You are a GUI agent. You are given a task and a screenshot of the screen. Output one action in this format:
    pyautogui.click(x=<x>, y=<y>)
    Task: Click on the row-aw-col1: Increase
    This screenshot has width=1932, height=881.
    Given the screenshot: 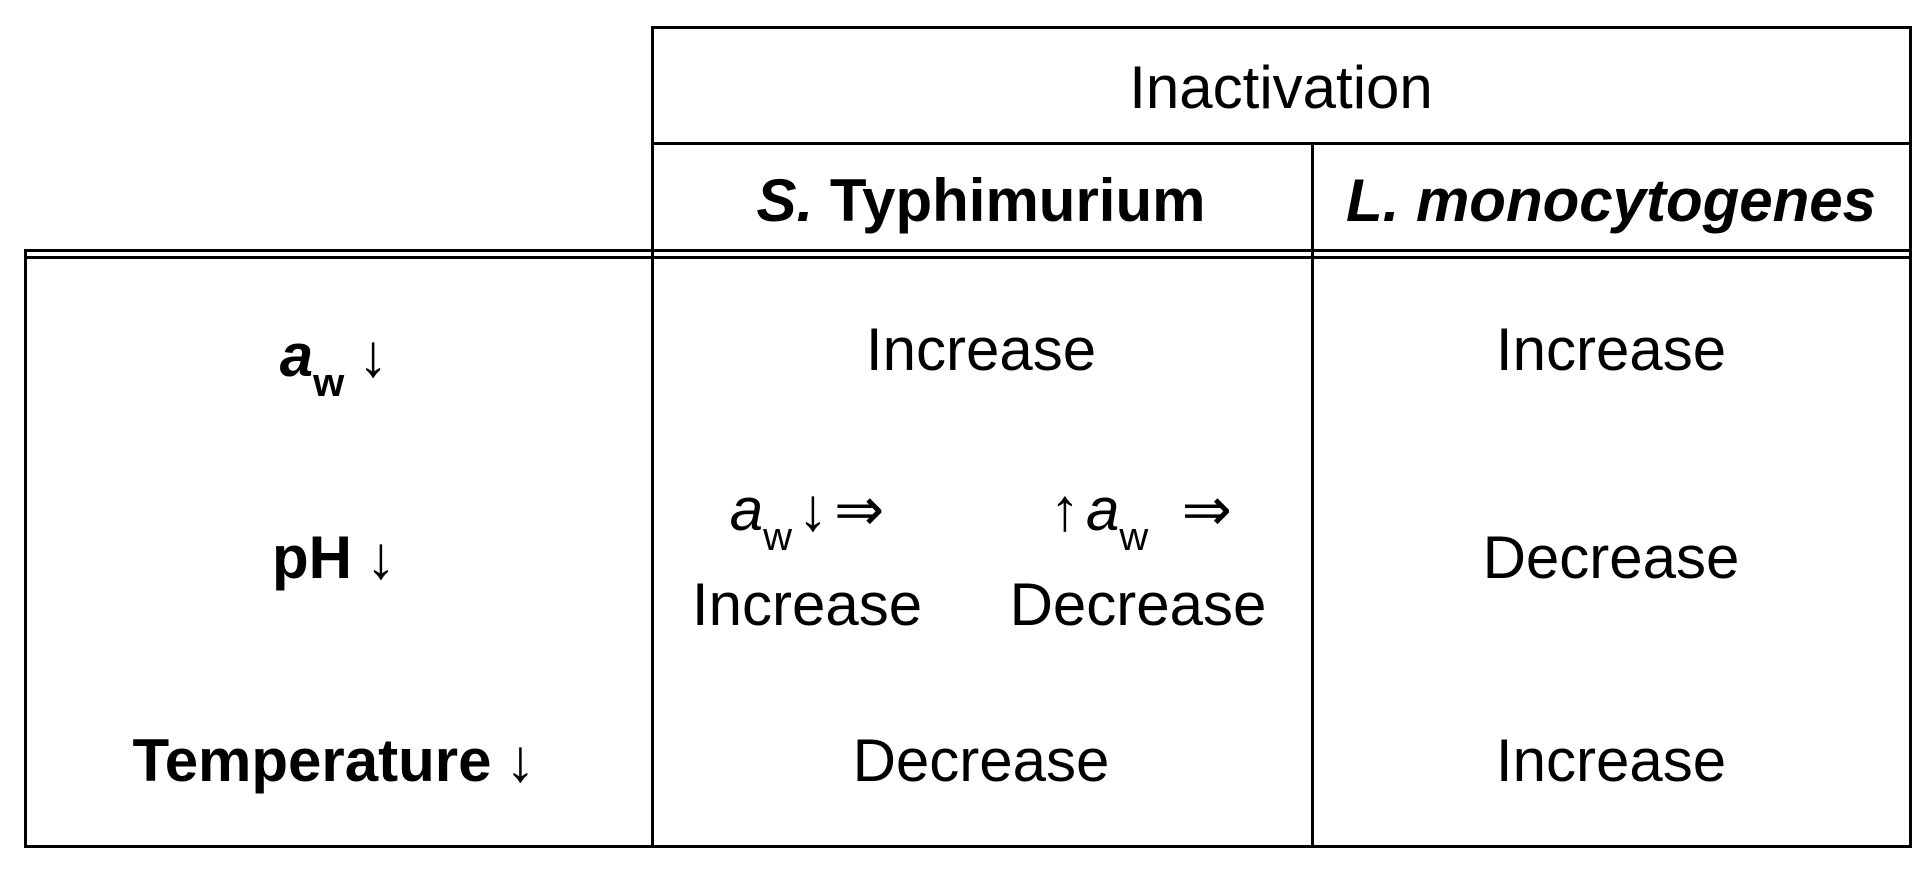 What is the action you would take?
    pyautogui.click(x=981, y=350)
    